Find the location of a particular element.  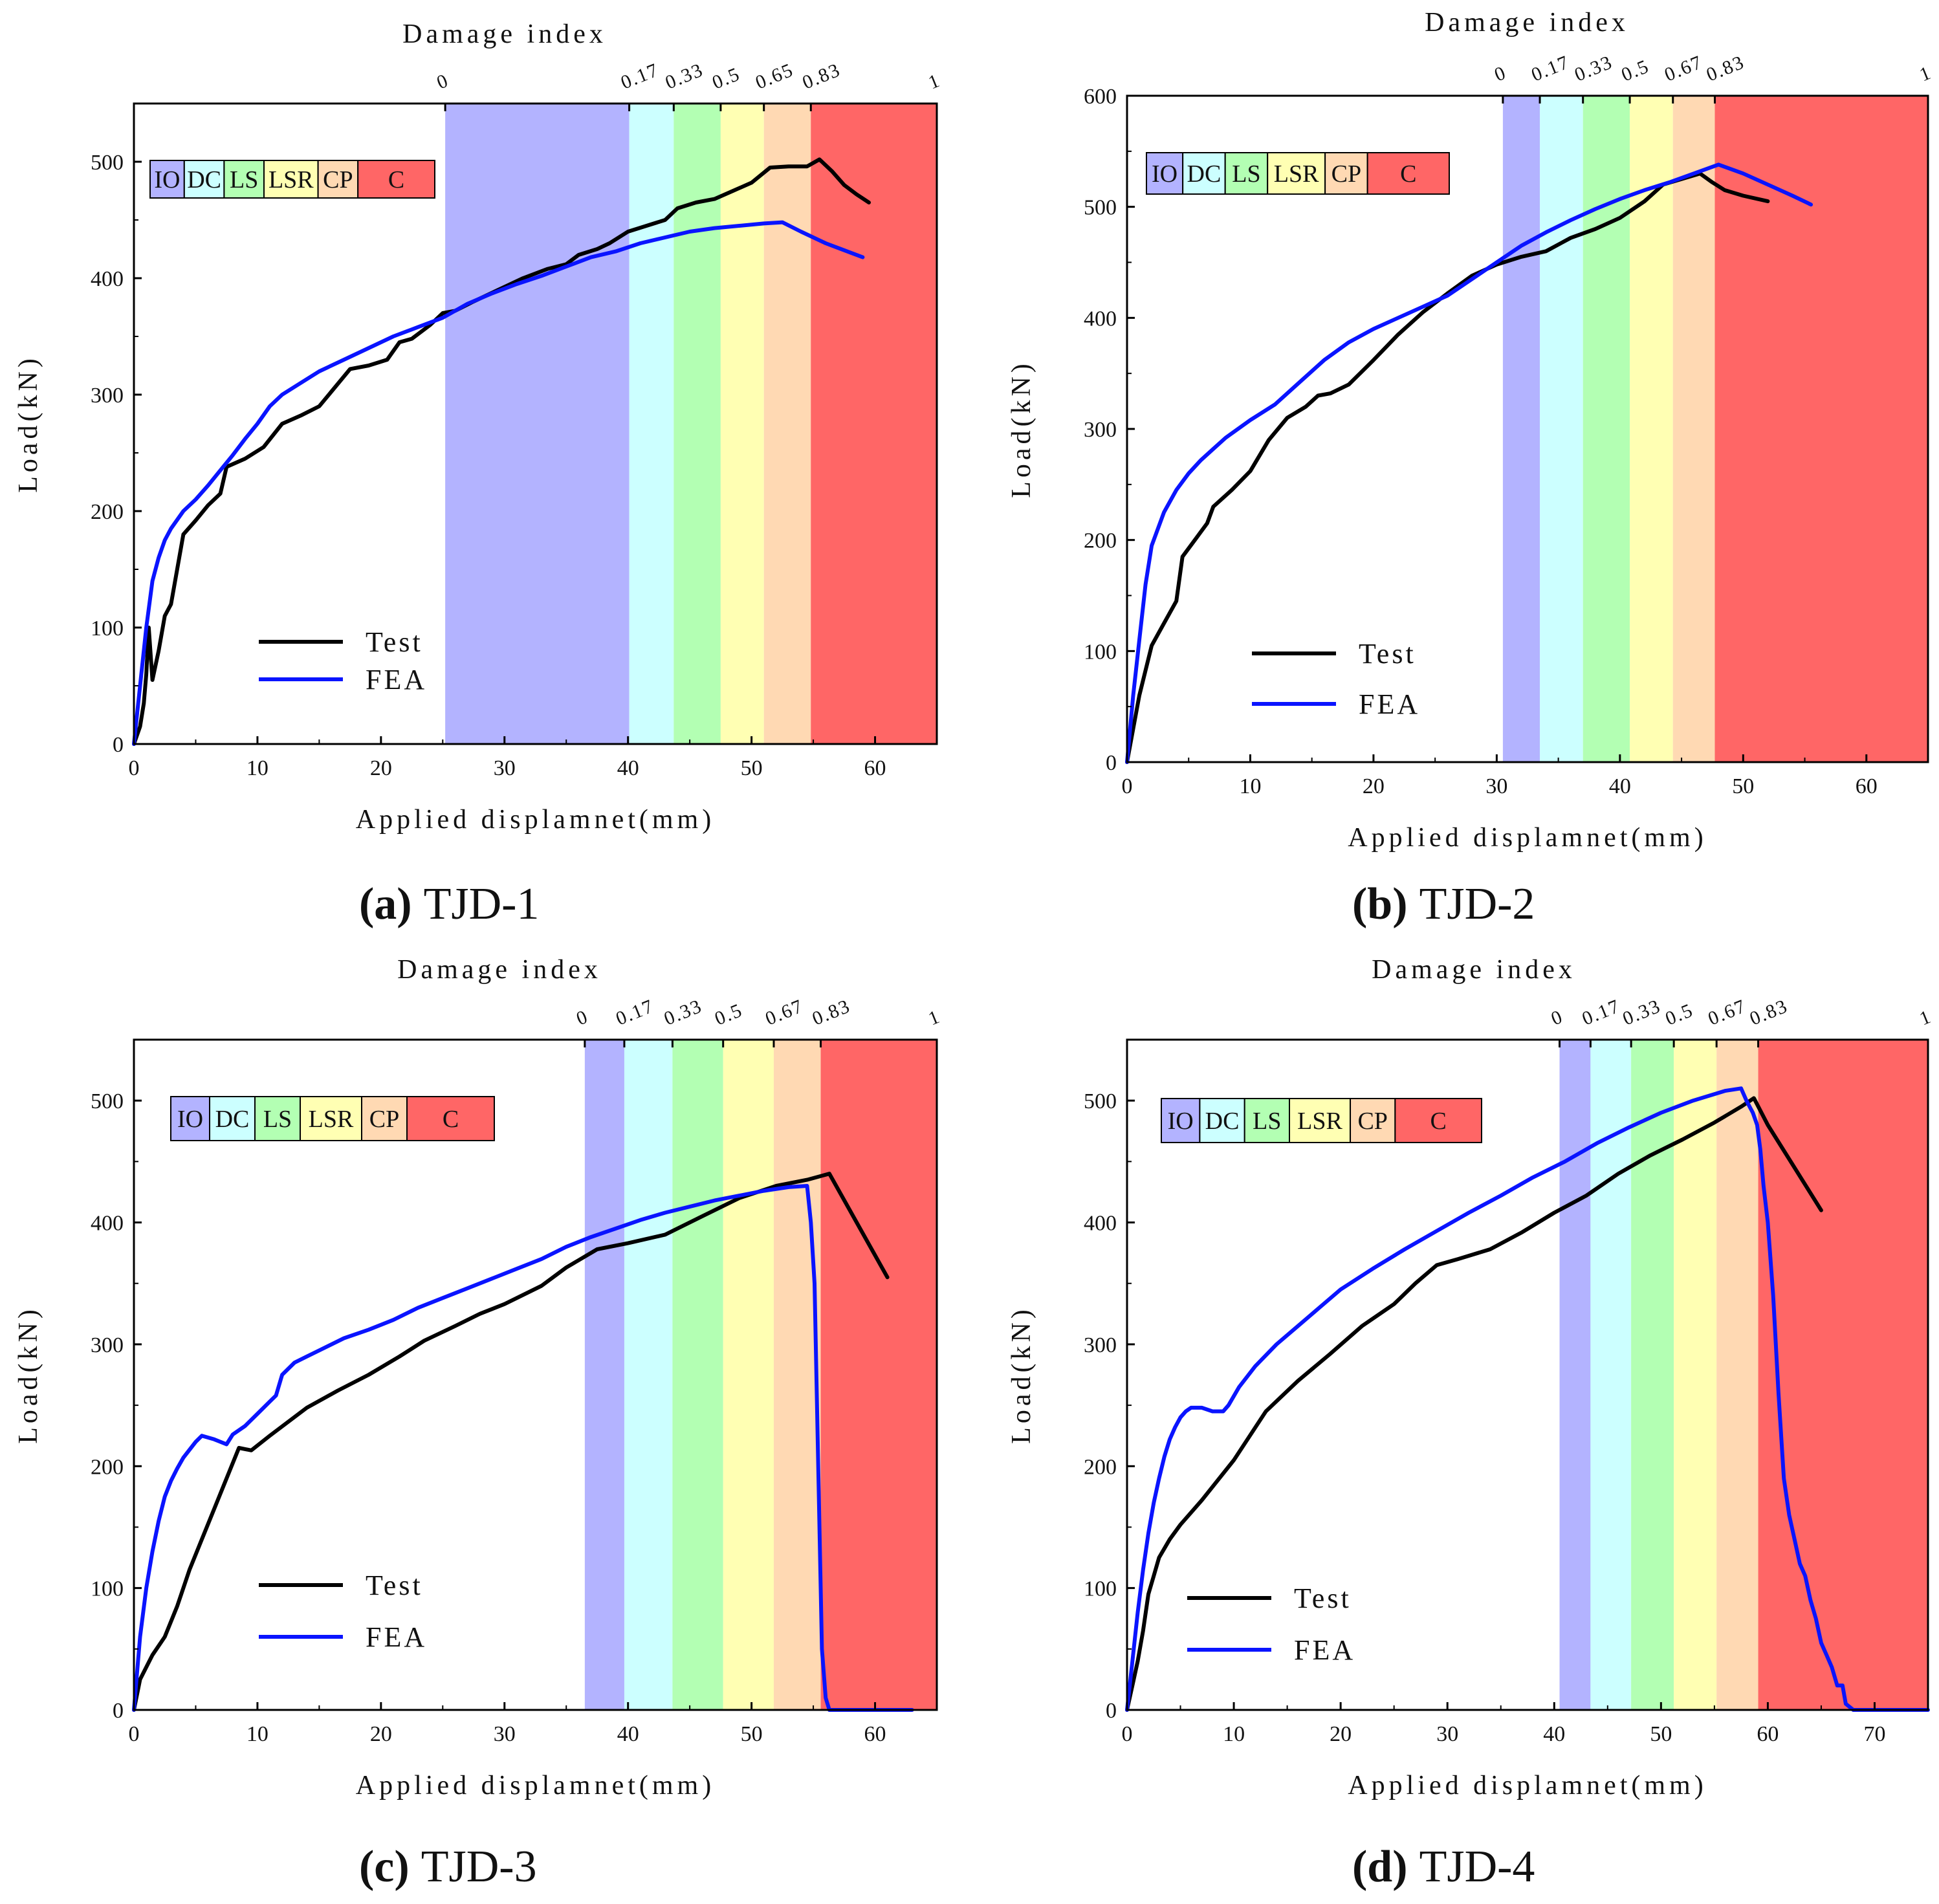

plot-frame is located at coordinates (1527, 1374).